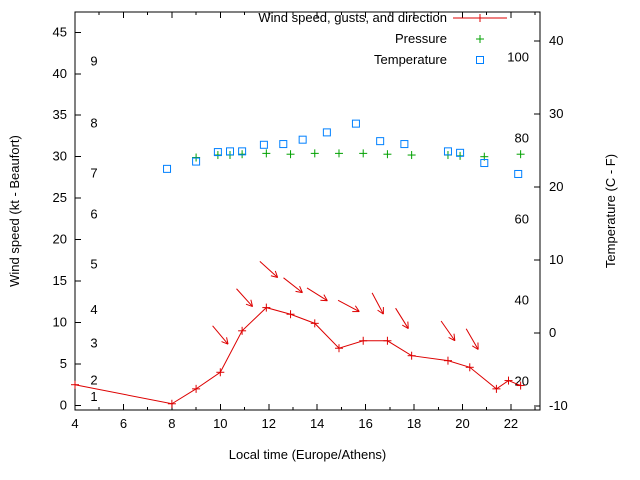  Describe the element at coordinates (343, 148) in the screenshot. I see `temperature-series` at that location.